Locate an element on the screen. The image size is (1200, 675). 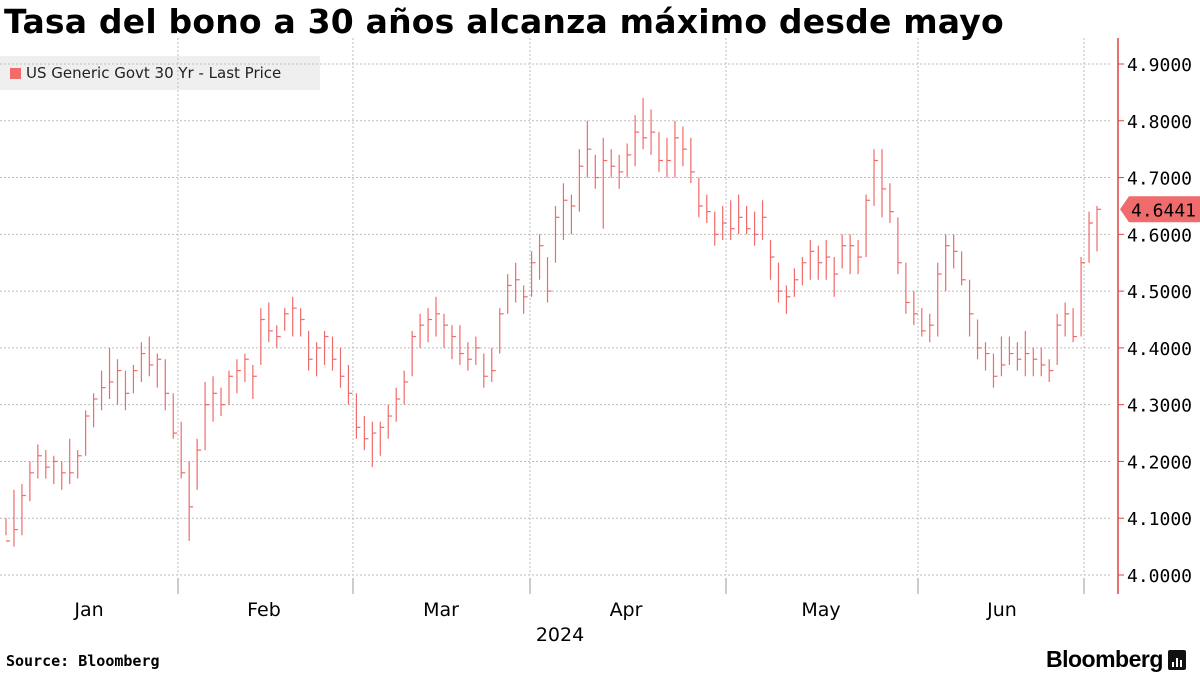
x-axis-labels: Jan Feb Mar Apr May Jun 2024 is located at coordinates (544, 622).